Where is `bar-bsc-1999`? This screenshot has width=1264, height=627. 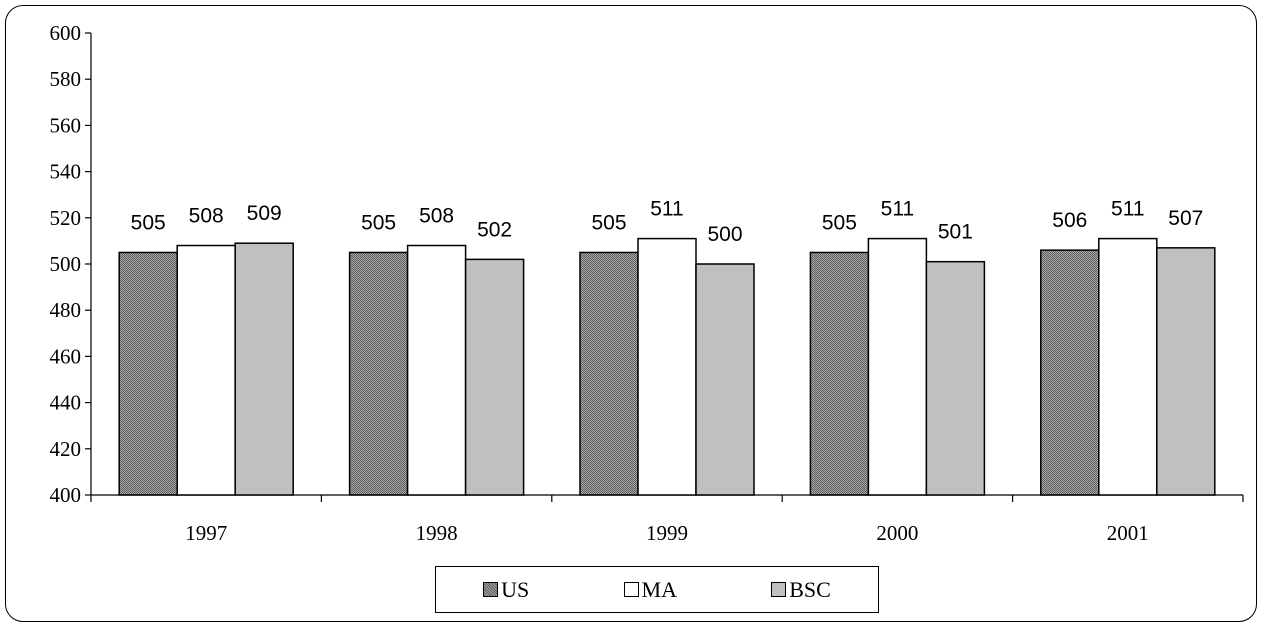
bar-bsc-1999 is located at coordinates (725, 379).